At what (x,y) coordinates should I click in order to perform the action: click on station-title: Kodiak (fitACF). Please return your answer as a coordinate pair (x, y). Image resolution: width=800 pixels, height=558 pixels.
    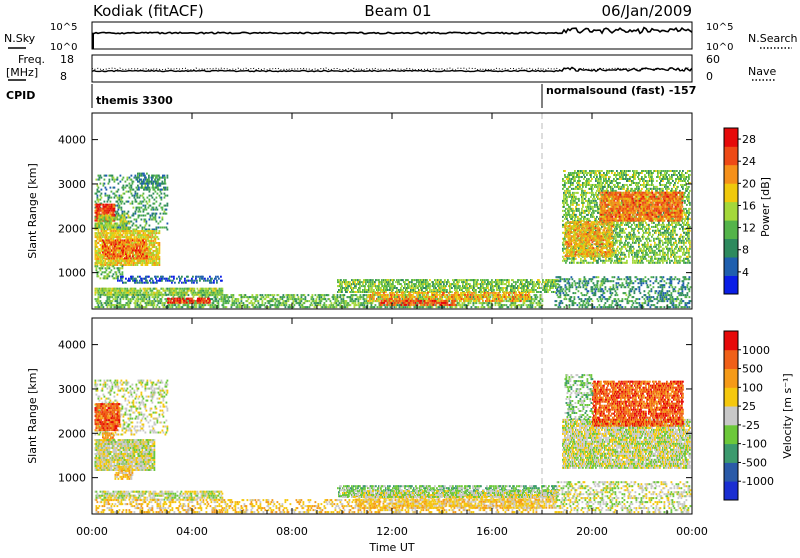
    Looking at the image, I should click on (148, 11).